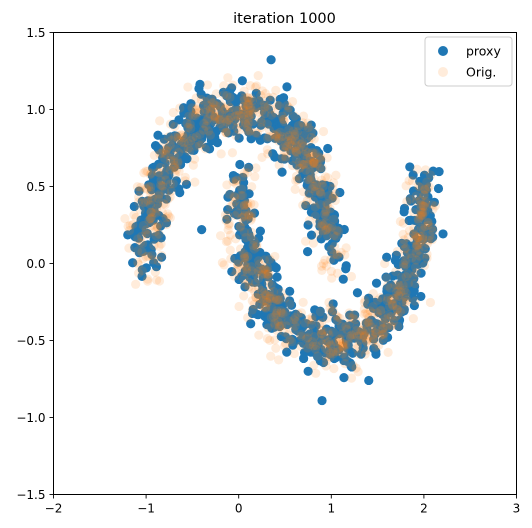 Image resolution: width=532 pixels, height=528 pixels. Describe the element at coordinates (443, 51) in the screenshot. I see `legend-proxy-marker` at that location.